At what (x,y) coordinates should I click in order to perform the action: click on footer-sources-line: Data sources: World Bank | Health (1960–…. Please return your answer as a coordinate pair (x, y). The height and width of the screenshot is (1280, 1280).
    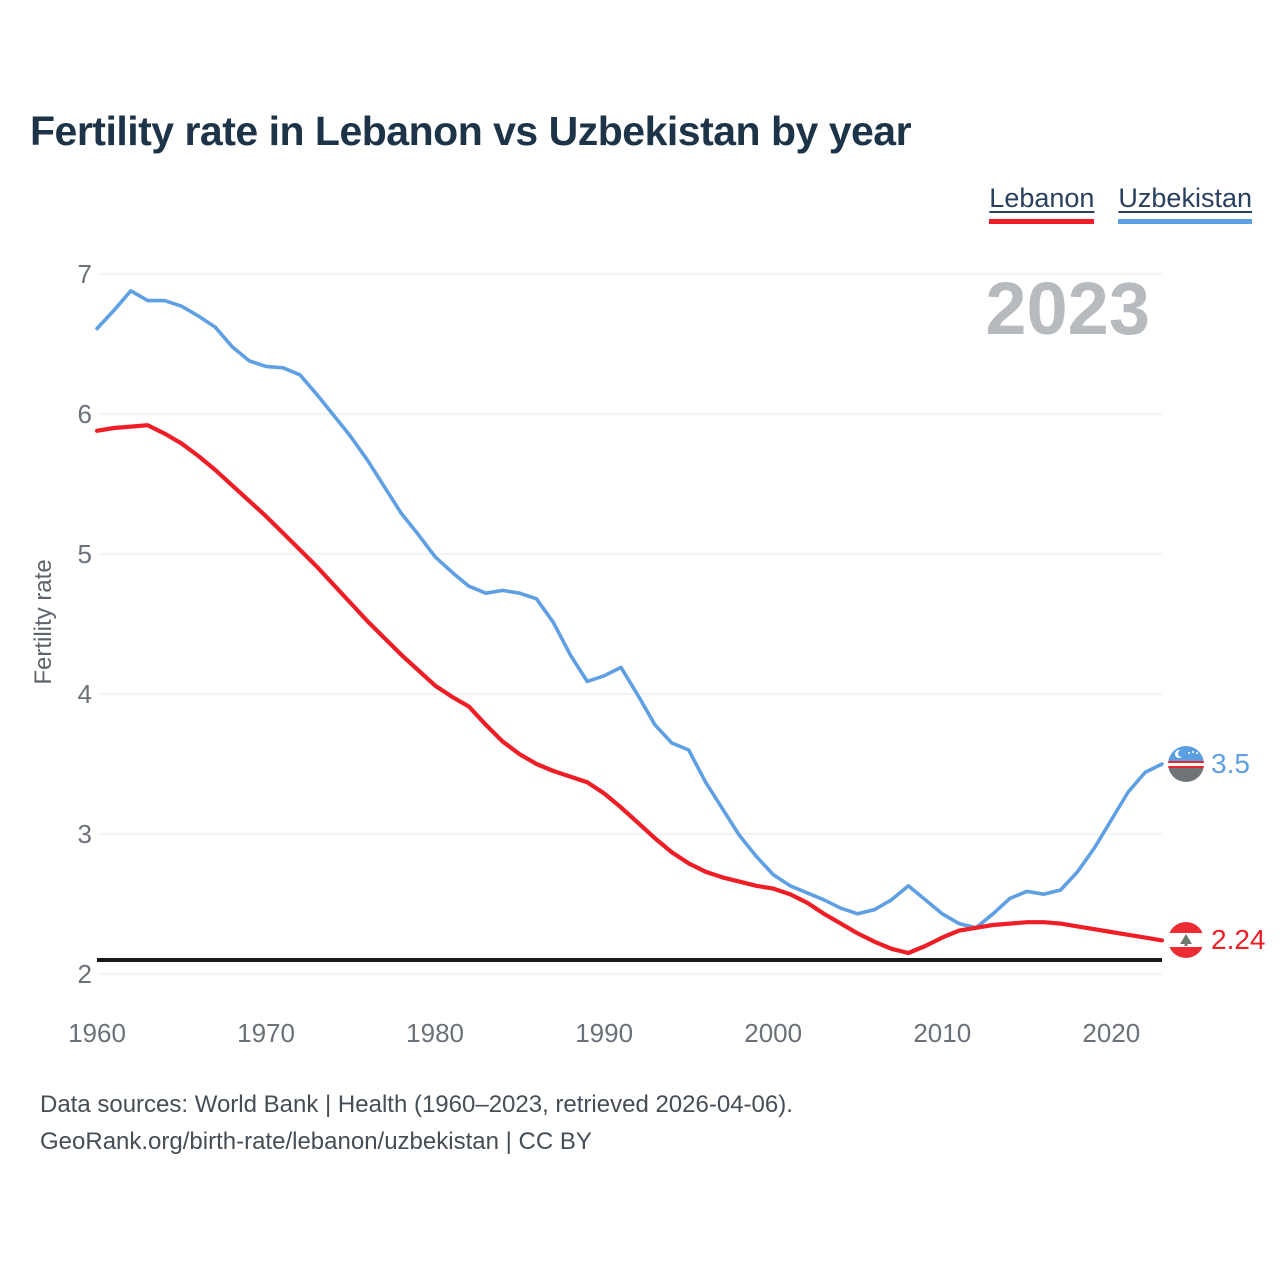
    Looking at the image, I should click on (416, 1104).